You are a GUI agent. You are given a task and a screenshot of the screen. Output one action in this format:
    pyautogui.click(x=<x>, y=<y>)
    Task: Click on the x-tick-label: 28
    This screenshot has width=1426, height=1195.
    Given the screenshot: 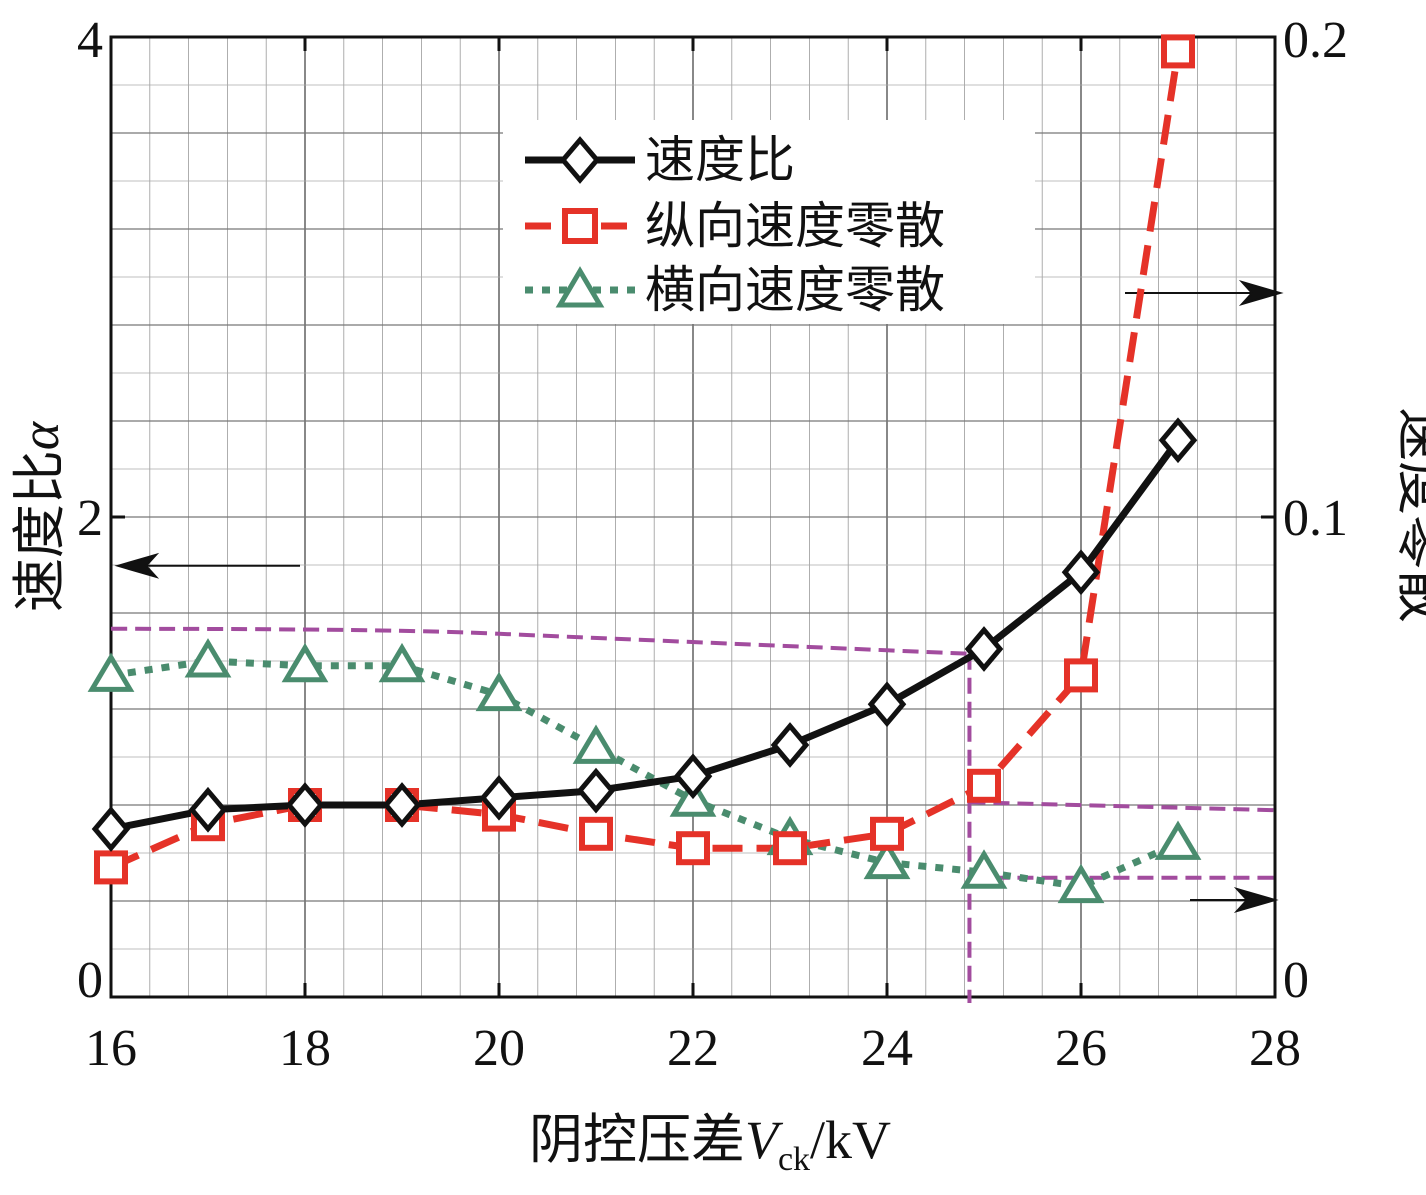 What is the action you would take?
    pyautogui.click(x=1275, y=1048)
    